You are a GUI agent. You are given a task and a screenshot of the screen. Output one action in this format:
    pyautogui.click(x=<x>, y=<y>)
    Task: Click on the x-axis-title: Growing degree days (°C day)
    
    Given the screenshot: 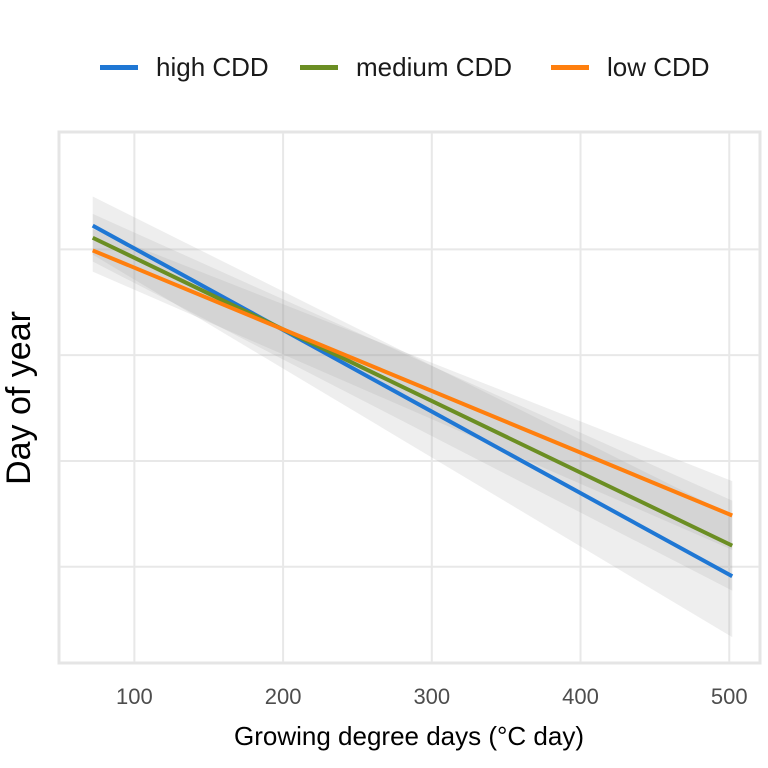 What is the action you would take?
    pyautogui.click(x=409, y=736)
    